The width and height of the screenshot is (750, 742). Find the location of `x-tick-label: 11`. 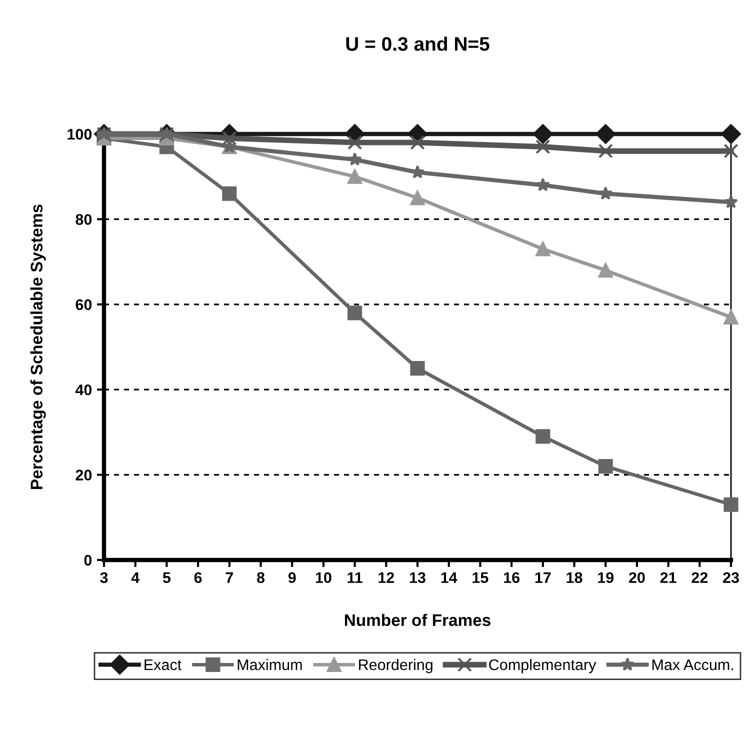

x-tick-label: 11 is located at coordinates (355, 577).